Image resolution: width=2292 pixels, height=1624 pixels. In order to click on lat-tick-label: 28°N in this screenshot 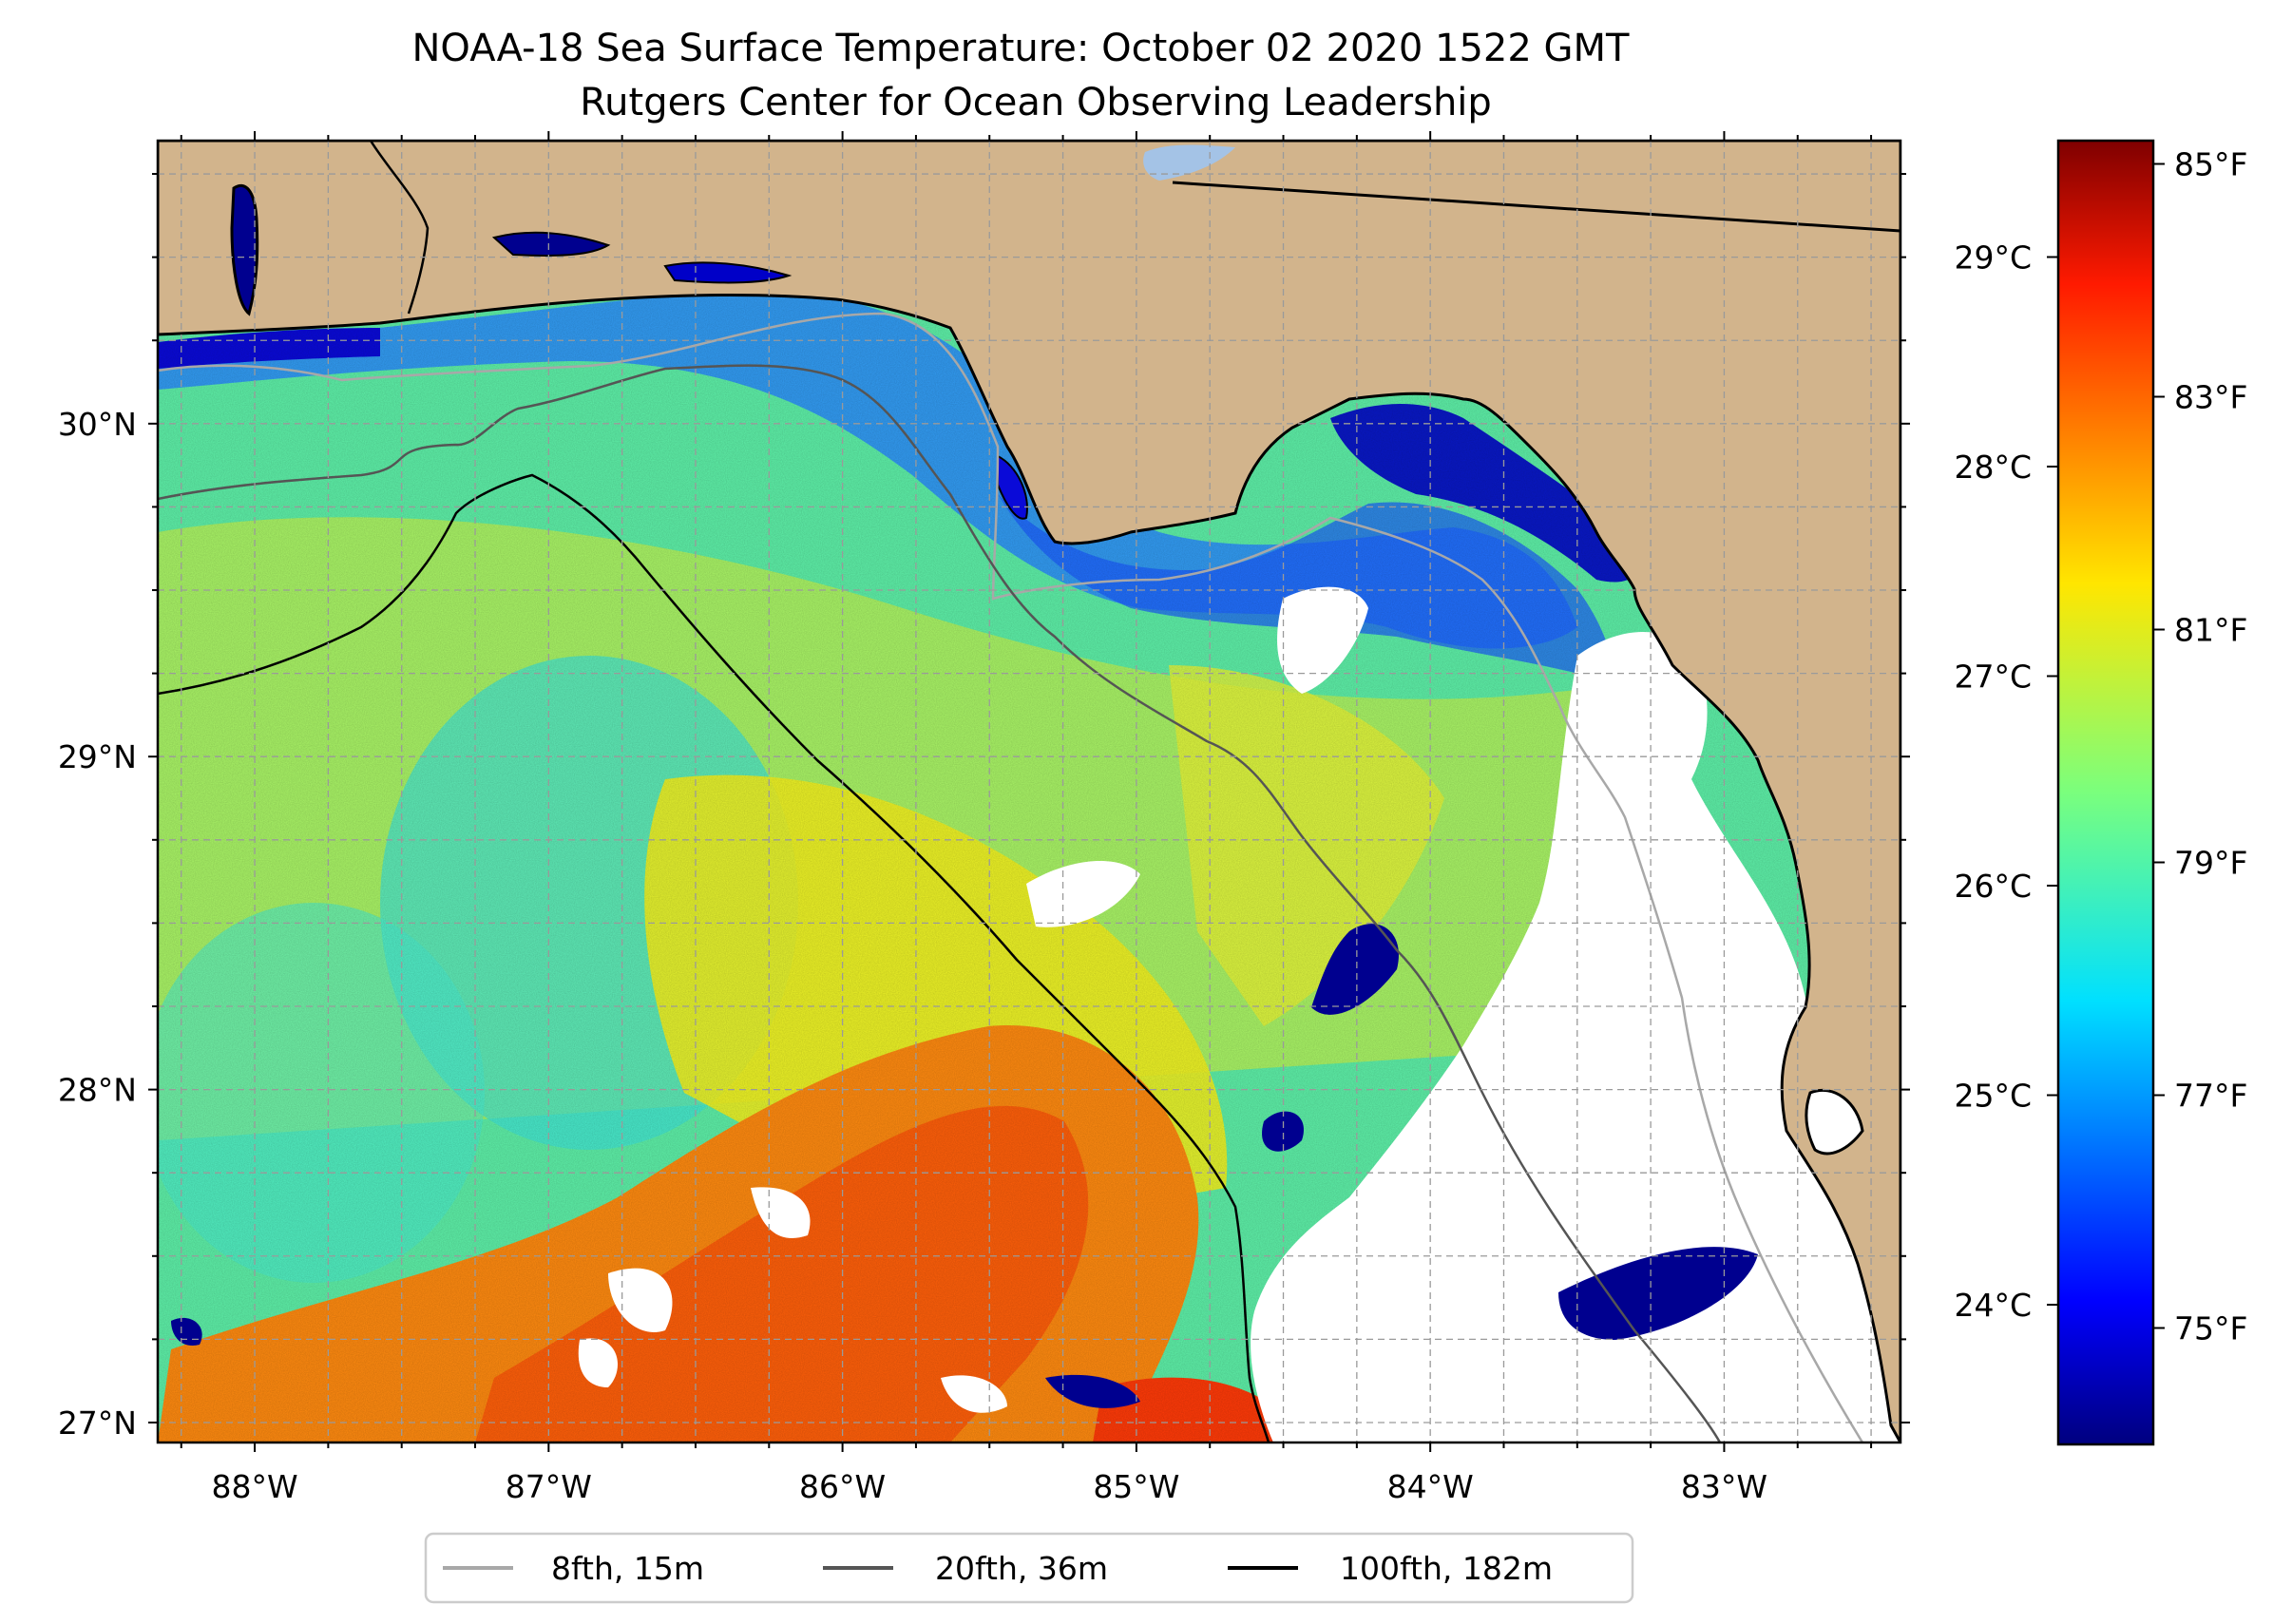, I will do `click(97, 1090)`.